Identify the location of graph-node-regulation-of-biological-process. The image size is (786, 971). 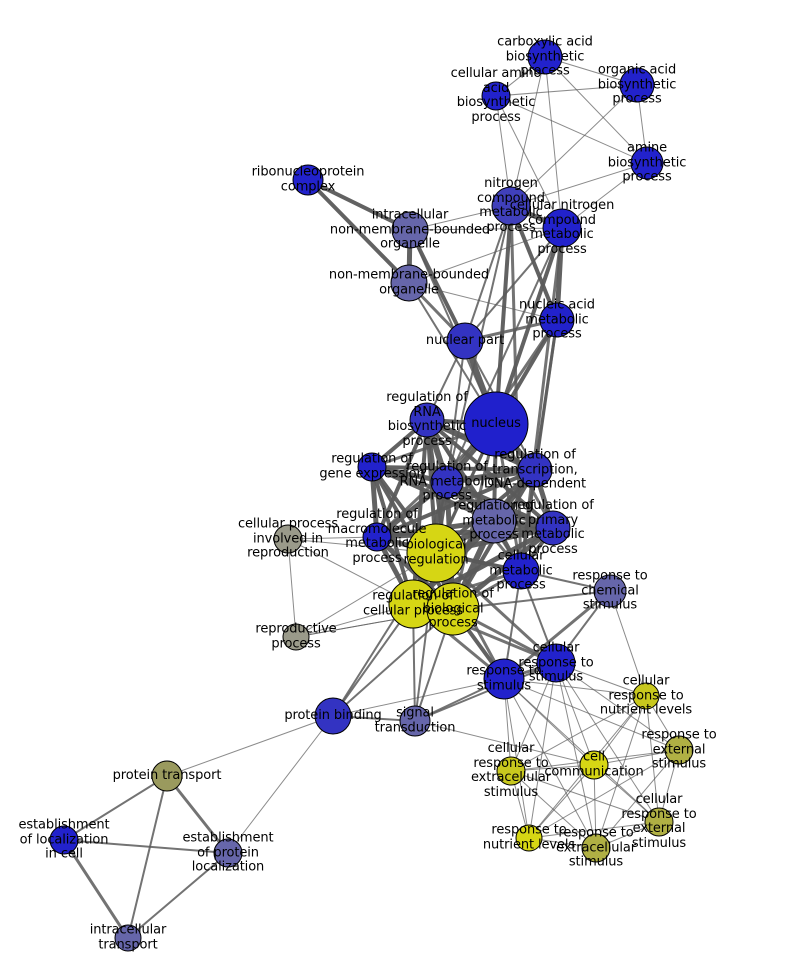
(453, 609).